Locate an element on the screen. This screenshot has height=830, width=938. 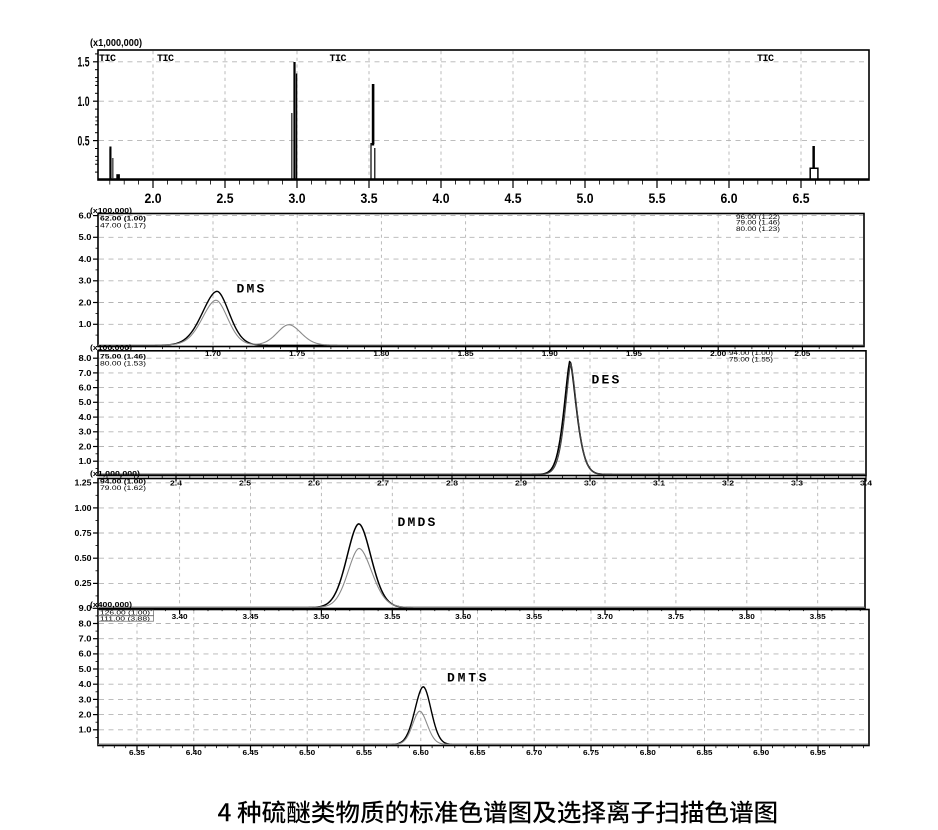
svg-text: 4.5 is located at coordinates (513, 198).